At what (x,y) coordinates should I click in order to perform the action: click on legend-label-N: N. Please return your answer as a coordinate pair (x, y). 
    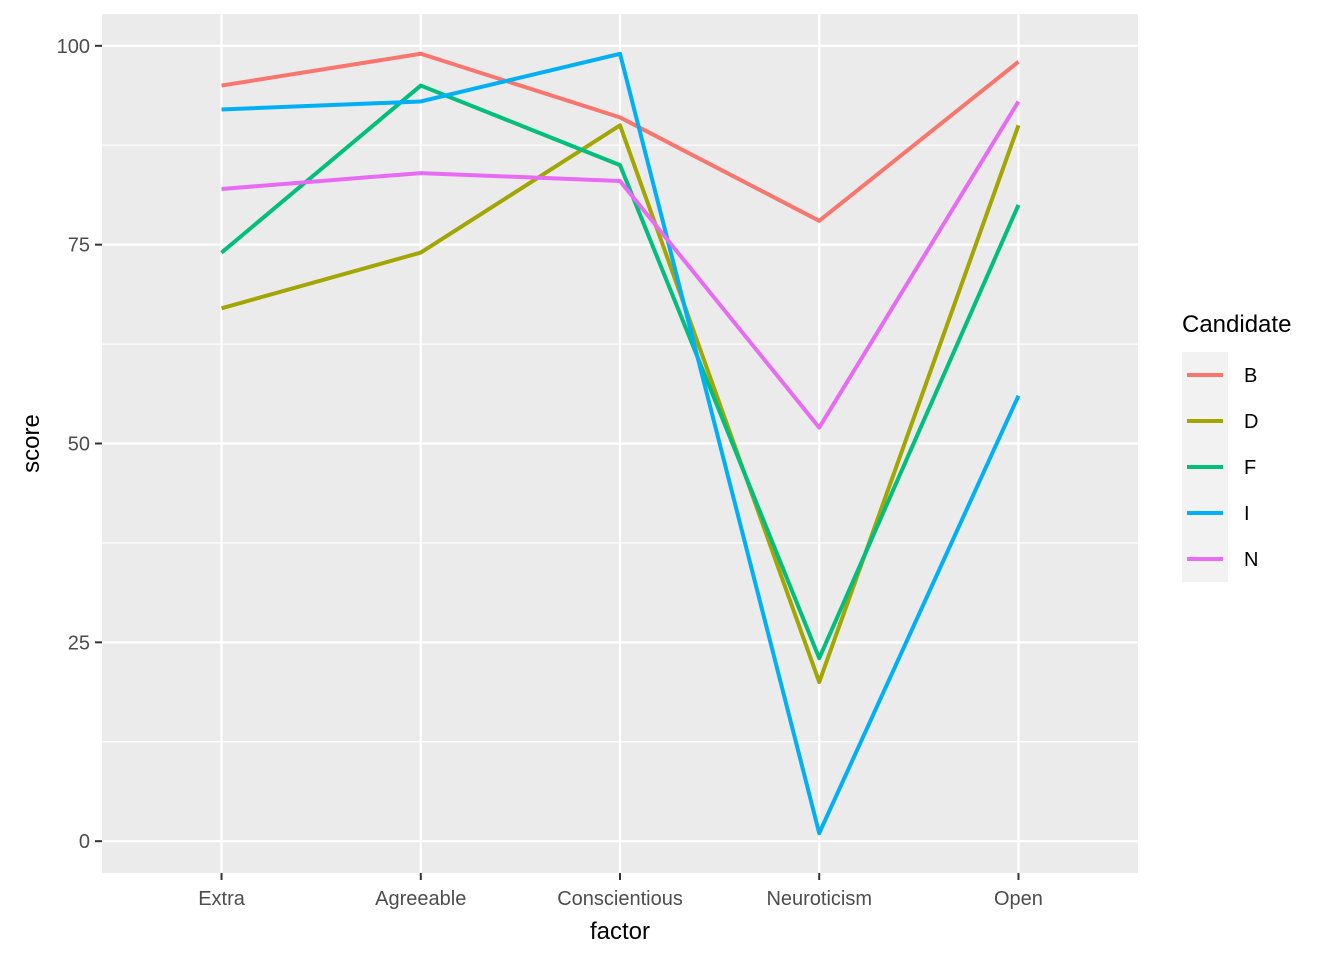
    Looking at the image, I should click on (1251, 560).